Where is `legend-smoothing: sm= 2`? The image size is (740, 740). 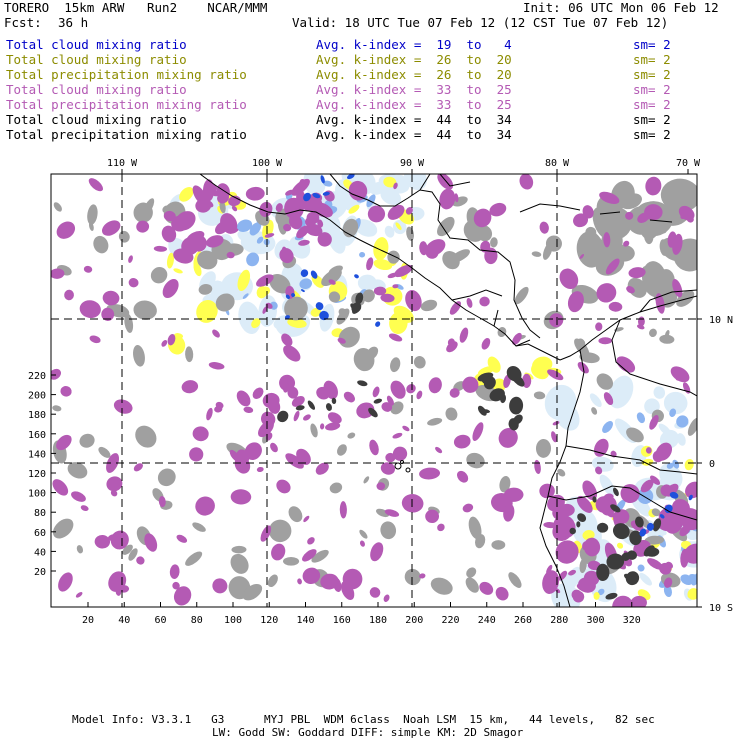
legend-smoothing: sm= 2 is located at coordinates (652, 89).